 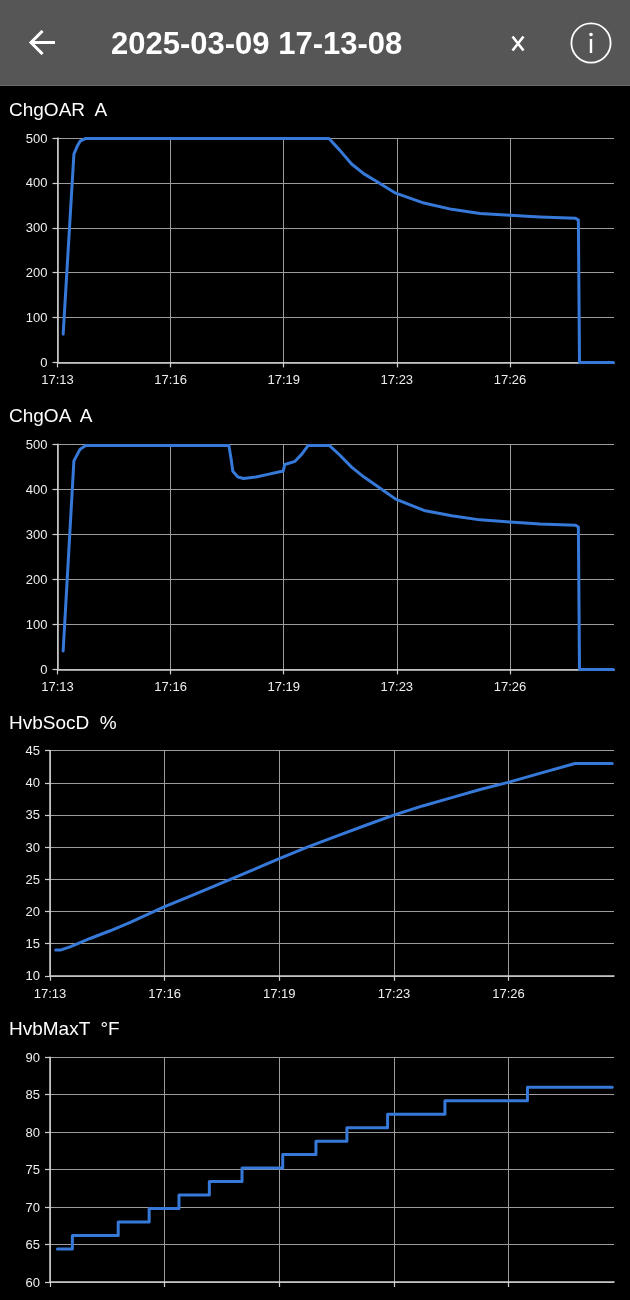 What do you see at coordinates (32, 879) in the screenshot?
I see `y-tick-label: 25` at bounding box center [32, 879].